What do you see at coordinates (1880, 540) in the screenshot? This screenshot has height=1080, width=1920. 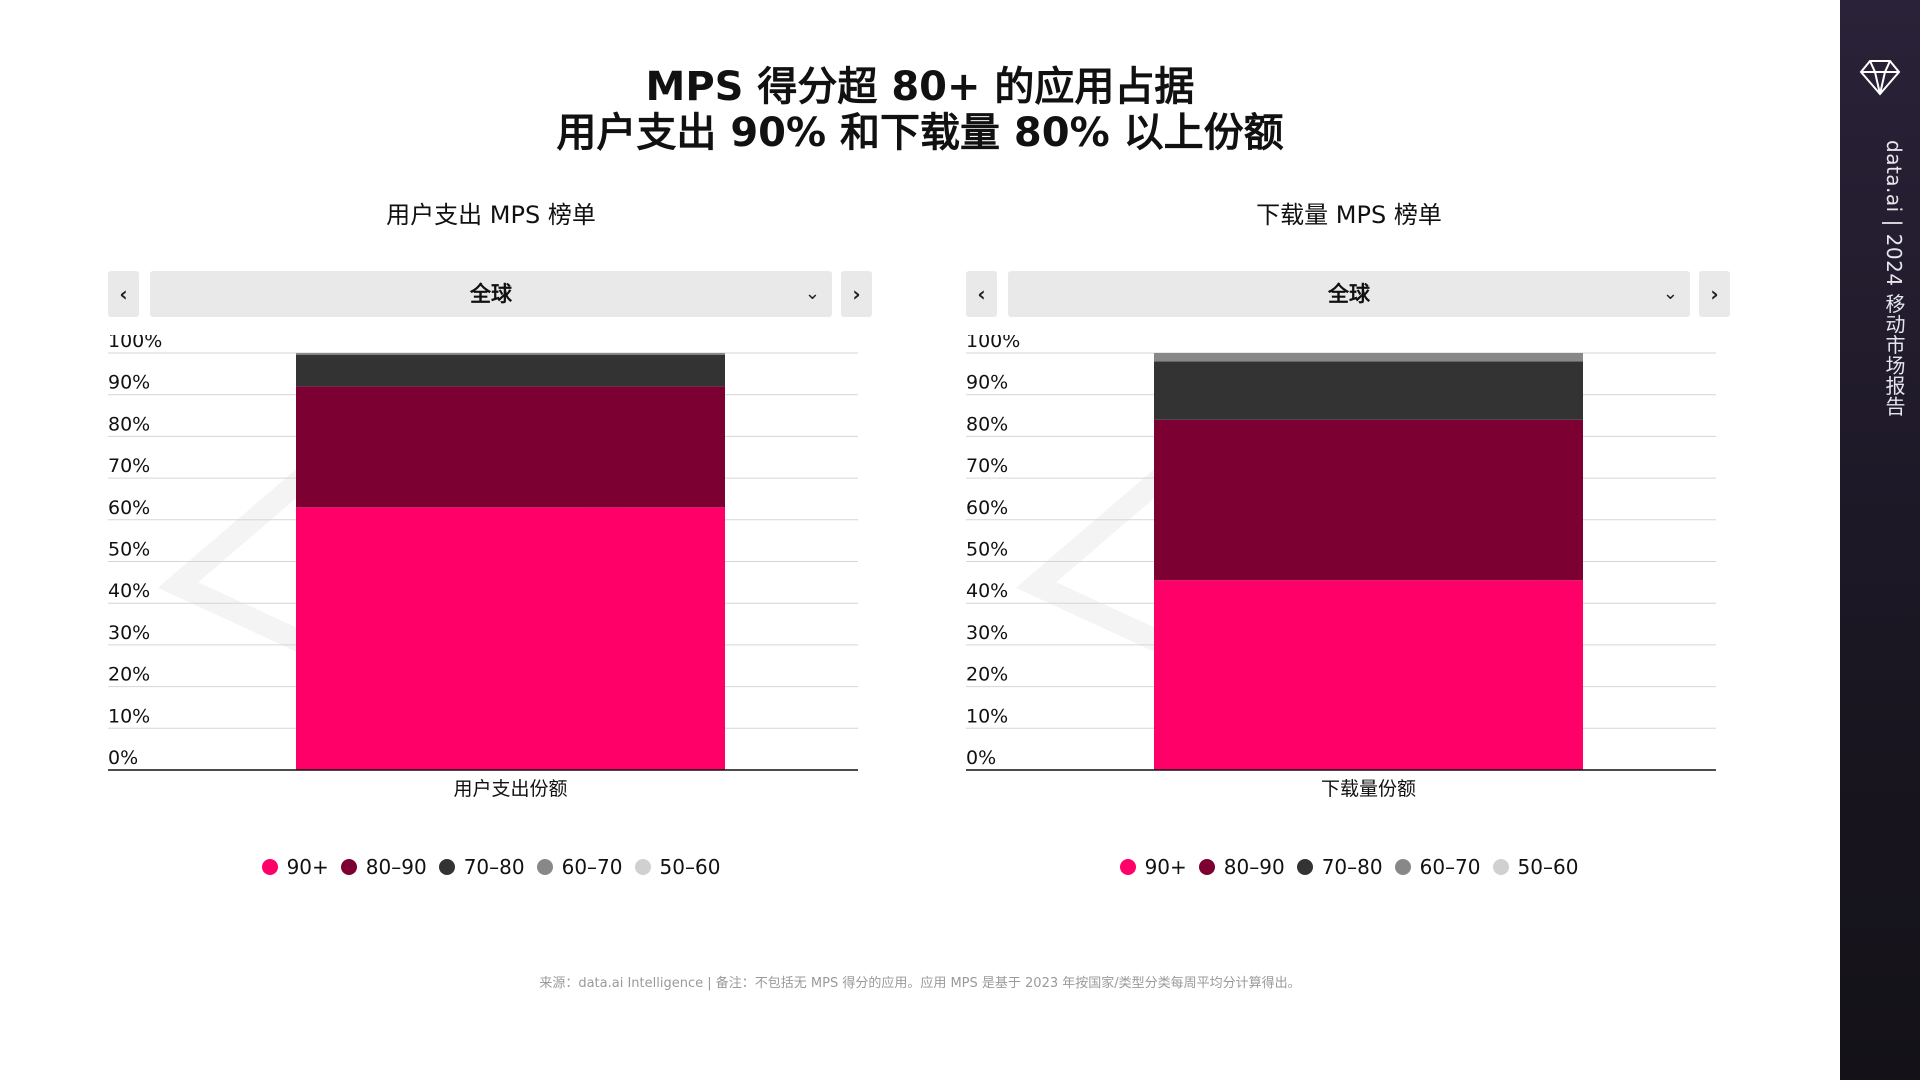 I see `brand-sidebar: data.ai | 2024 移动市场报告` at bounding box center [1880, 540].